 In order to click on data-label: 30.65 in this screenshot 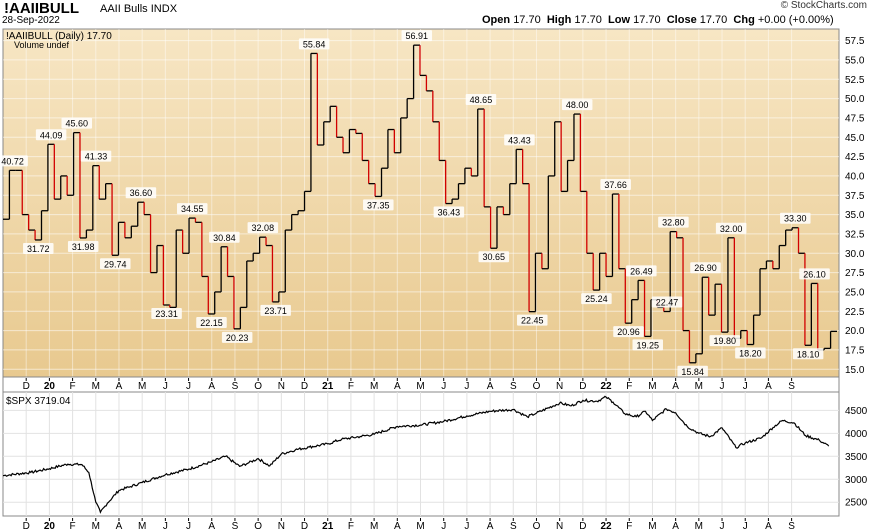, I will do `click(494, 257)`.